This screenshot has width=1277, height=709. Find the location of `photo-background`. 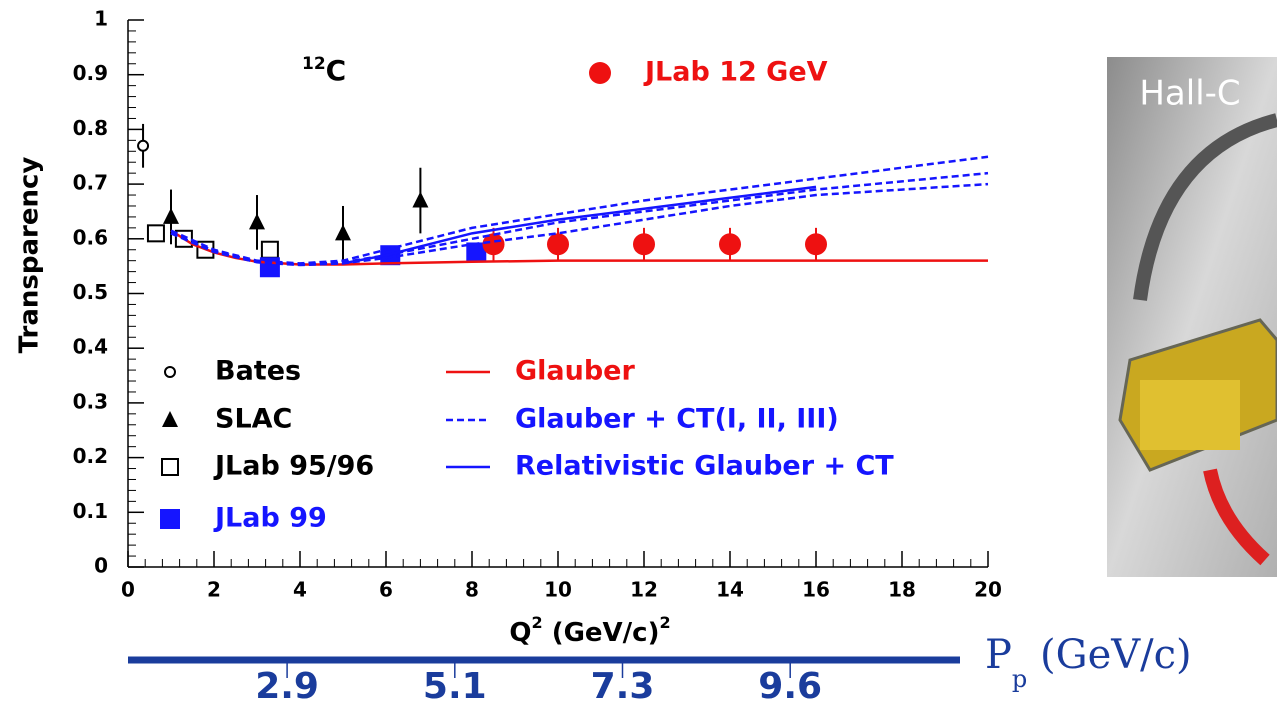

photo-background is located at coordinates (1192, 317).